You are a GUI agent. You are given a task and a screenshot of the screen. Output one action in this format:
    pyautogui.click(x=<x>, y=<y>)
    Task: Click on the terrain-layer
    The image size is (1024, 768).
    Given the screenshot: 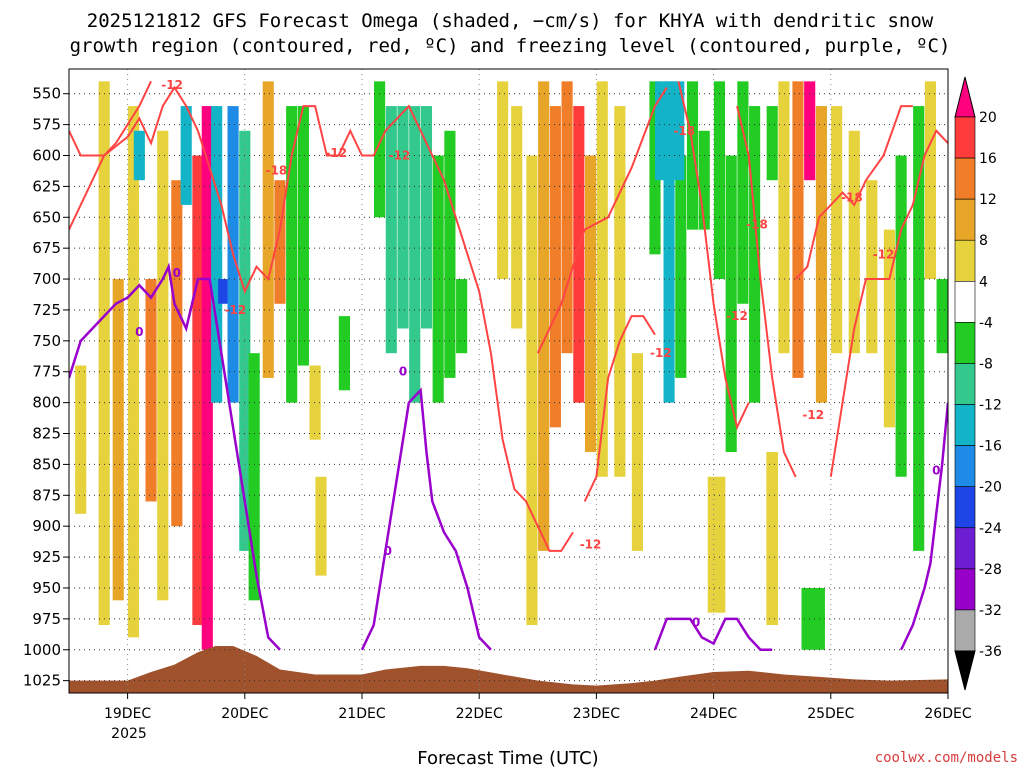 What is the action you would take?
    pyautogui.click(x=508, y=669)
    